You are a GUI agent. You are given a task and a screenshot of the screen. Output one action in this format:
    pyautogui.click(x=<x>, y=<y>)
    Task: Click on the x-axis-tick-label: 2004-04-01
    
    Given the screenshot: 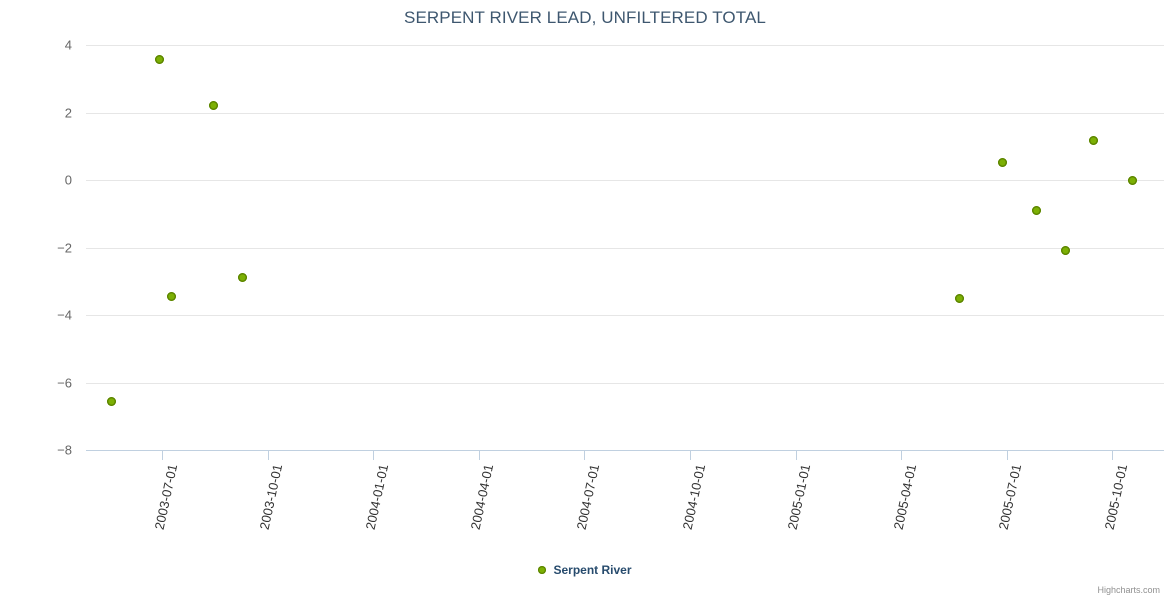 What is the action you would take?
    pyautogui.click(x=482, y=496)
    